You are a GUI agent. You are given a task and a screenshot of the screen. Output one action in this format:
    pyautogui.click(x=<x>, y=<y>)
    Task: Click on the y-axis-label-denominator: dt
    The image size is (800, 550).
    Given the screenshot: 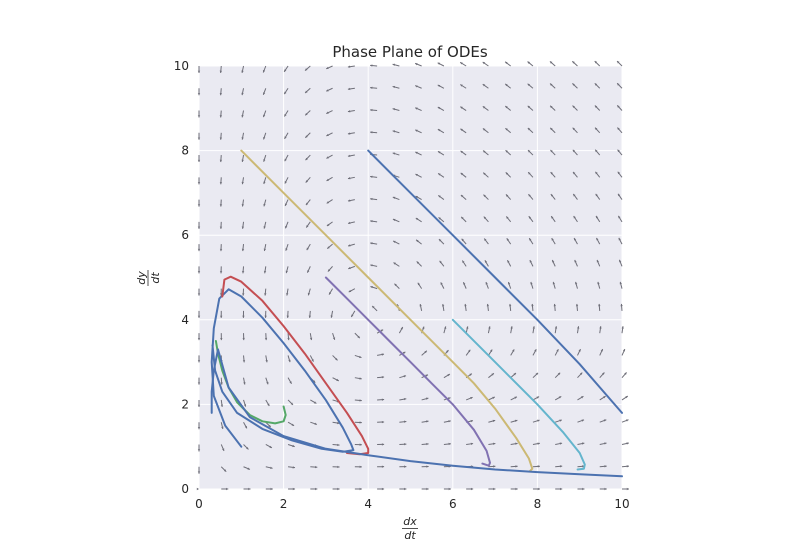 What is the action you would take?
    pyautogui.click(x=155, y=278)
    